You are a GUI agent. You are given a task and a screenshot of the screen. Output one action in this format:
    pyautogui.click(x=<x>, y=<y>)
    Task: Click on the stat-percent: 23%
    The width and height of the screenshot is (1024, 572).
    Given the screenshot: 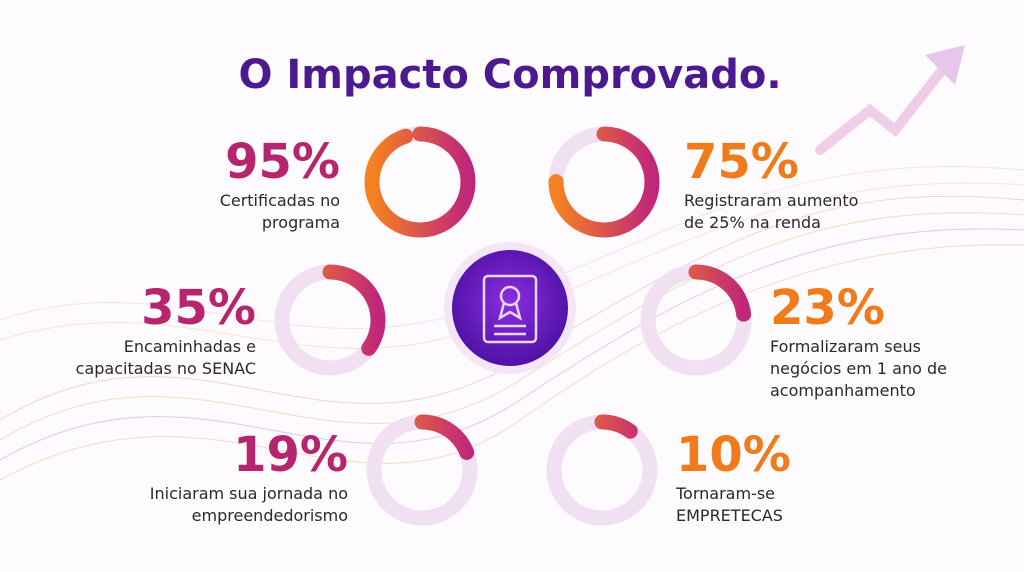 What is the action you would take?
    pyautogui.click(x=827, y=308)
    